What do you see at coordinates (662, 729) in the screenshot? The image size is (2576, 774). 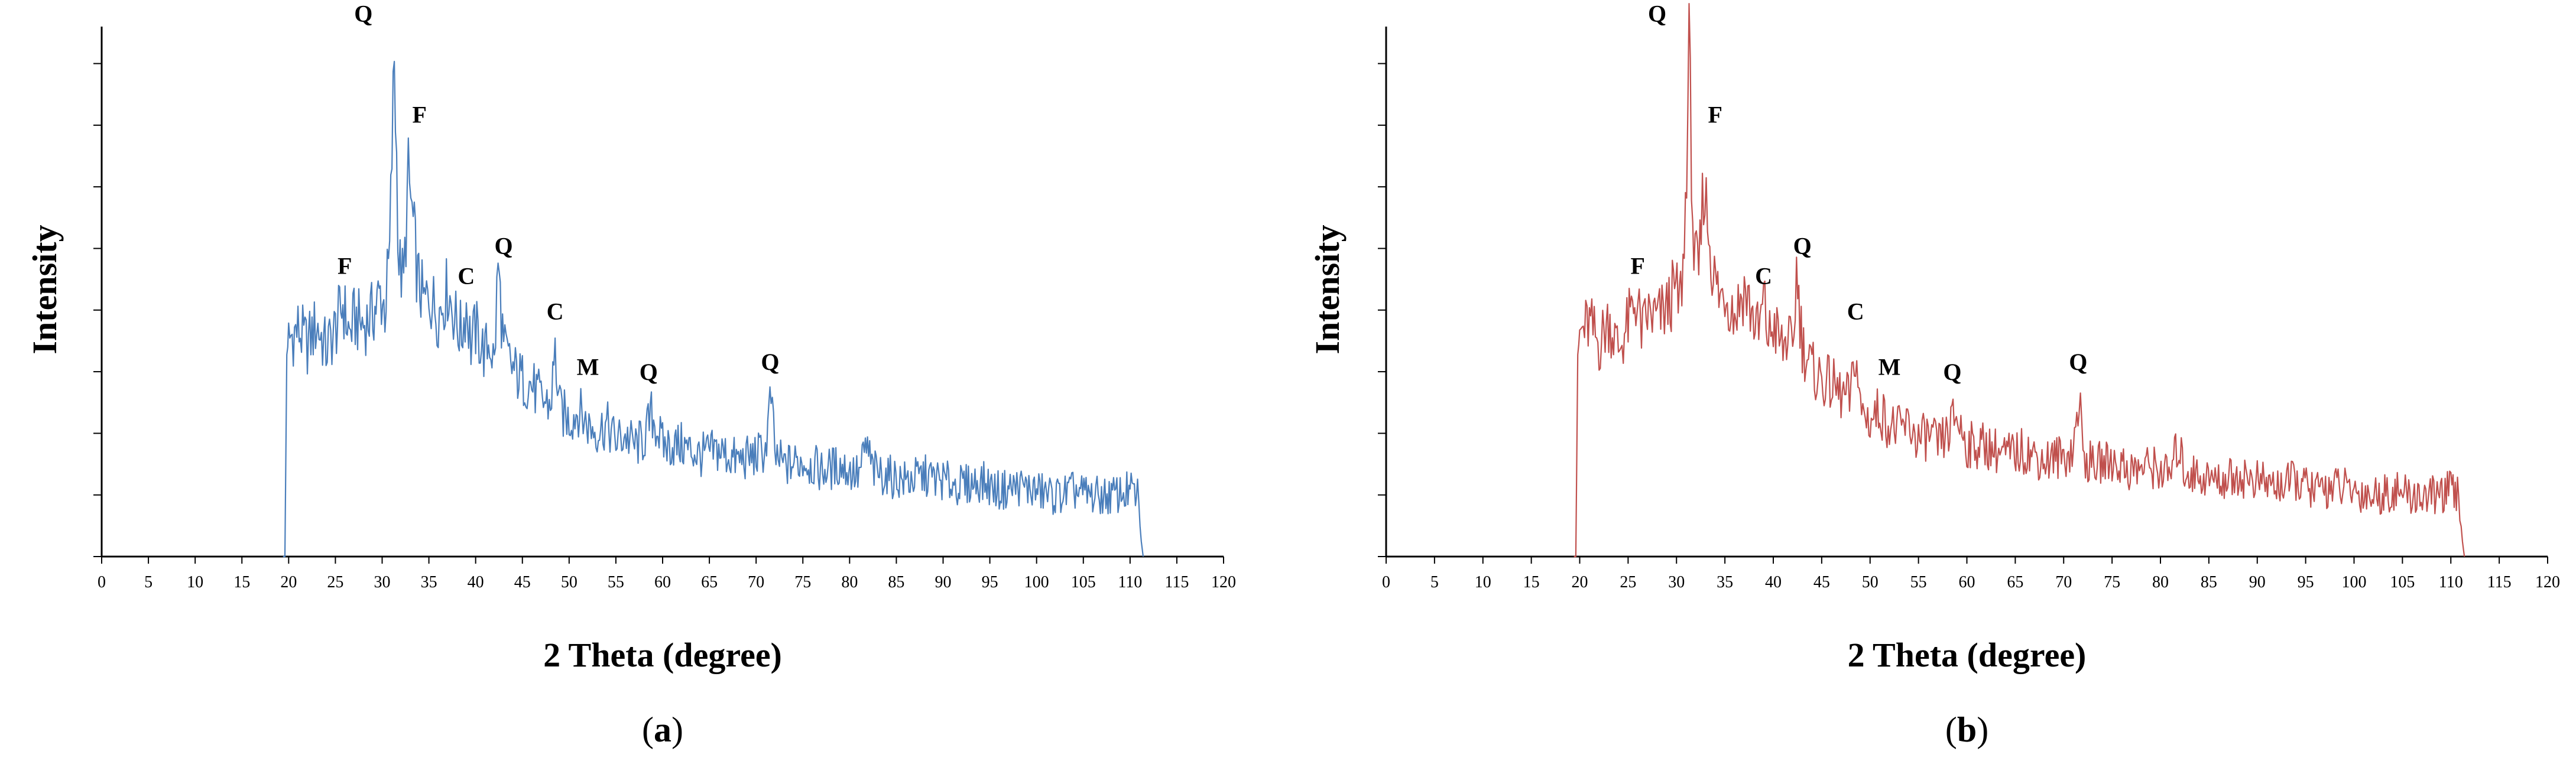 I see `panel-label: (a)` at bounding box center [662, 729].